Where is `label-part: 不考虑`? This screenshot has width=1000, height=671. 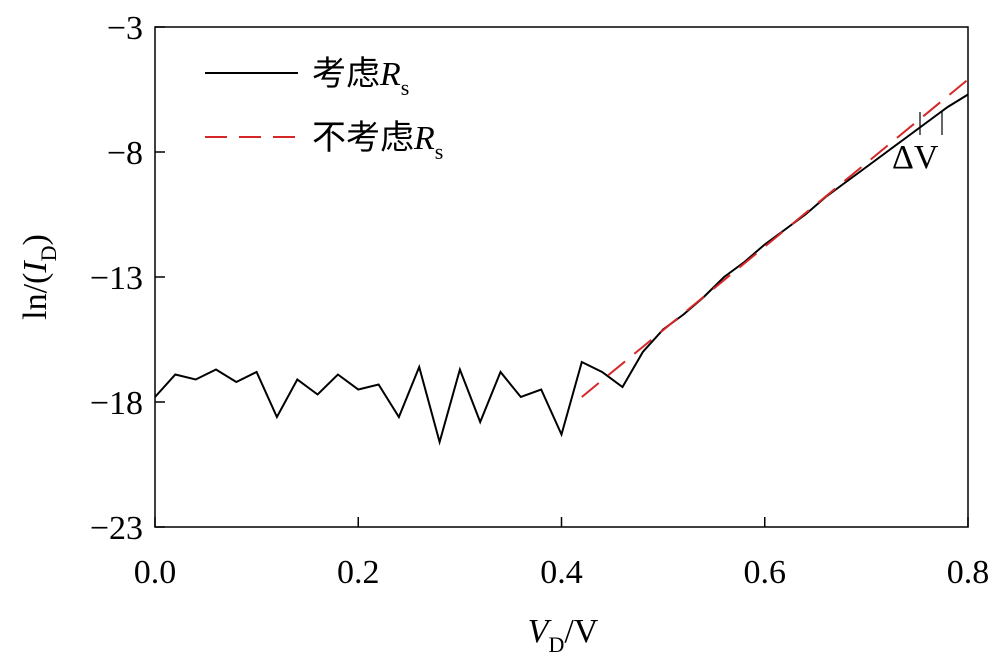
label-part: 不考虑 is located at coordinates (363, 138).